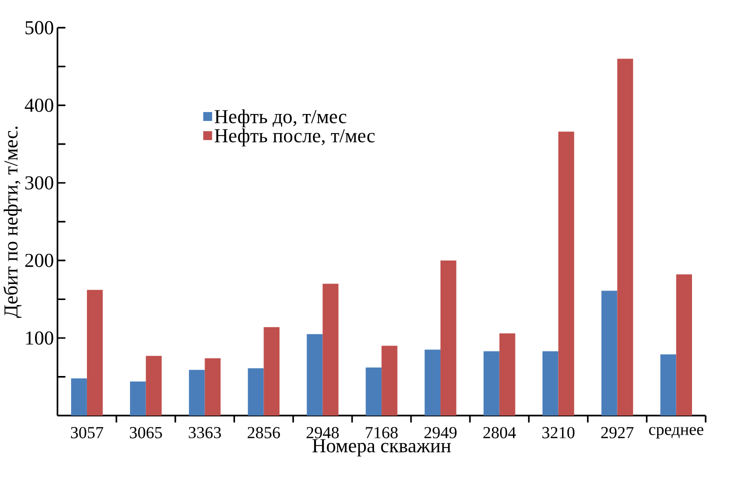 Image resolution: width=743 pixels, height=477 pixels. Describe the element at coordinates (39, 105) in the screenshot. I see `y-tick-label: 400` at that location.